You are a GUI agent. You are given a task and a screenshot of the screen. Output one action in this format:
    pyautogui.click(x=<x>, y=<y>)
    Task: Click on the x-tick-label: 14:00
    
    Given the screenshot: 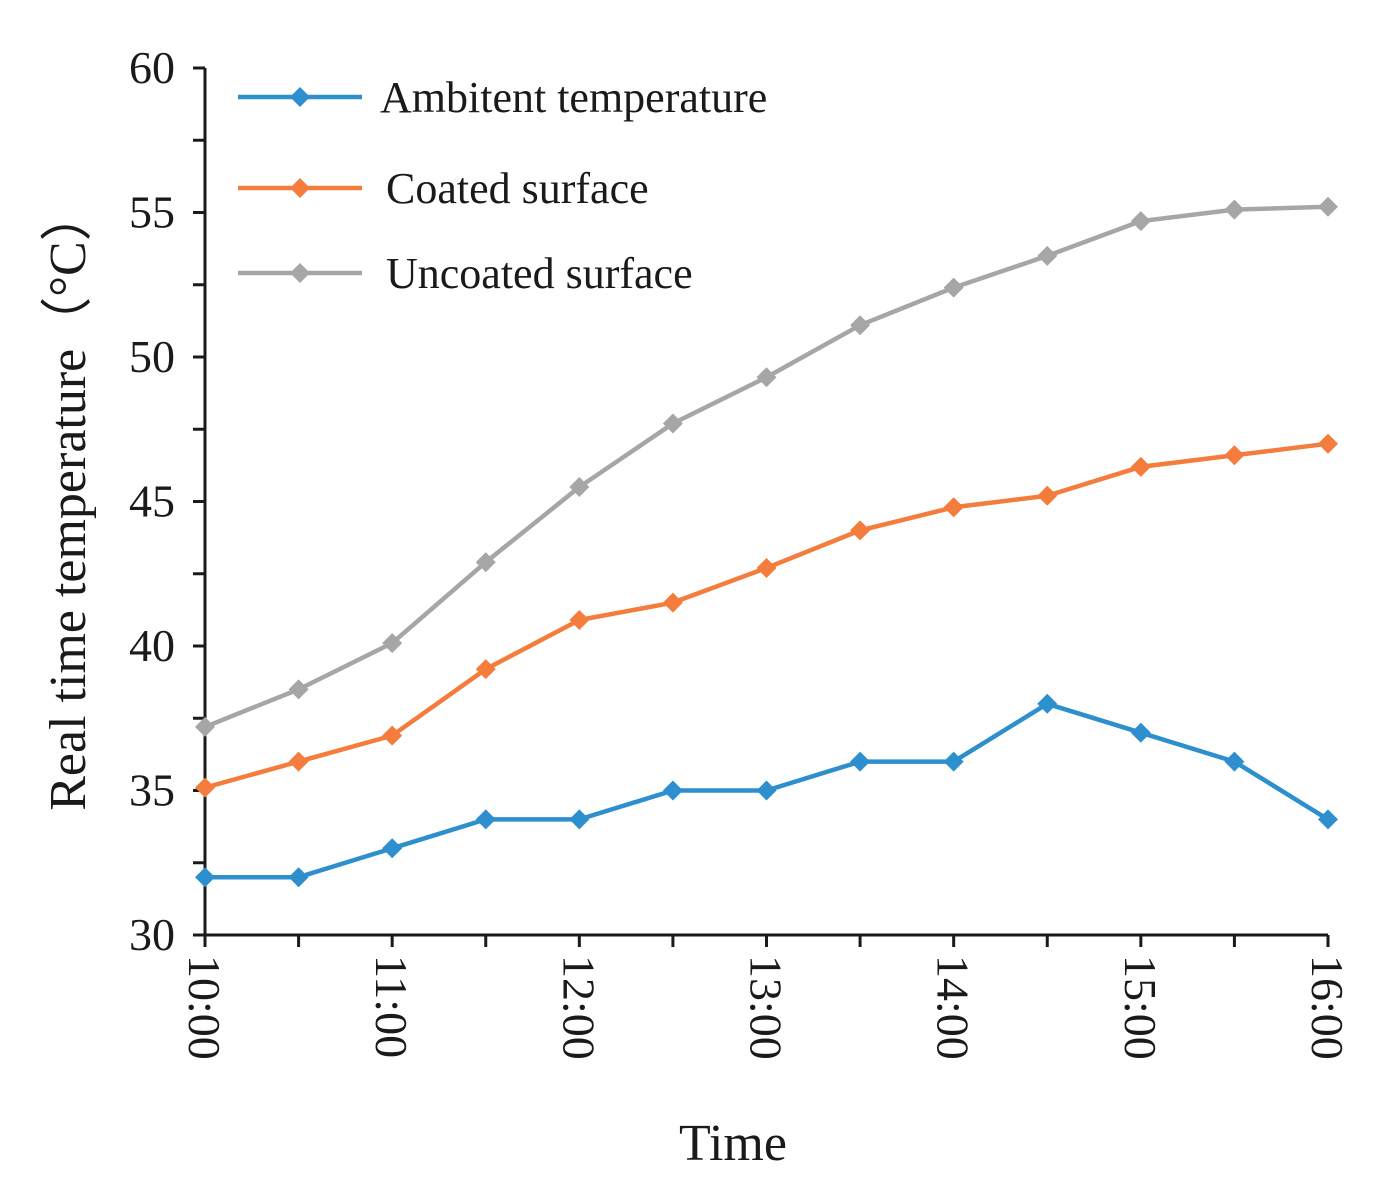 What is the action you would take?
    pyautogui.click(x=953, y=1007)
    